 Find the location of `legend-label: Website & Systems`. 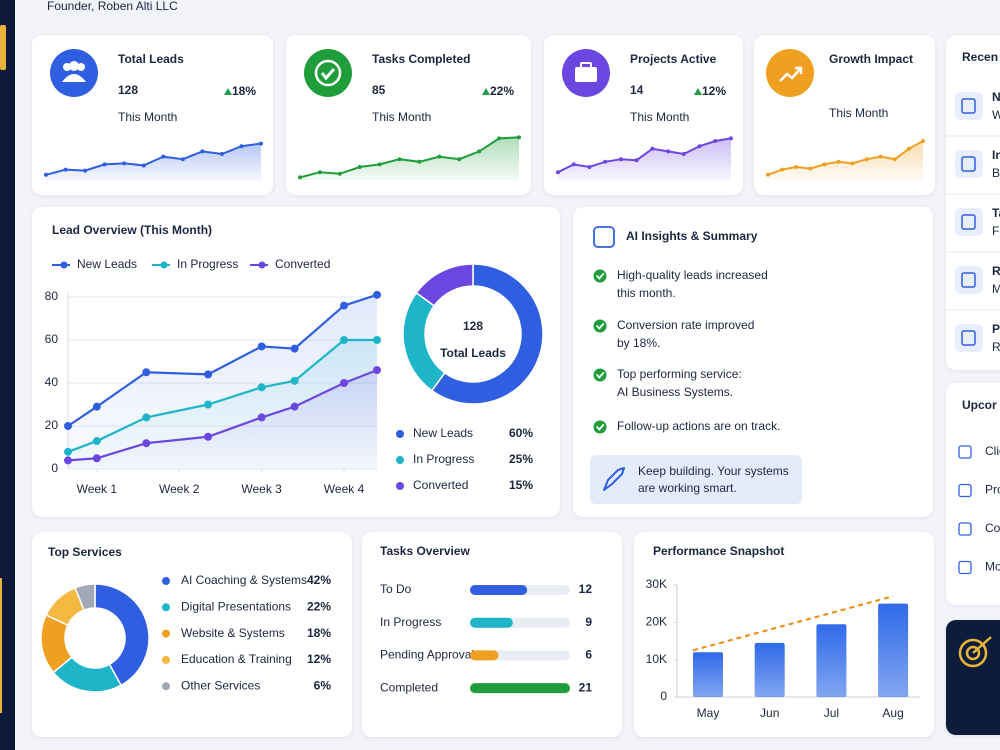

legend-label: Website & Systems is located at coordinates (233, 633).